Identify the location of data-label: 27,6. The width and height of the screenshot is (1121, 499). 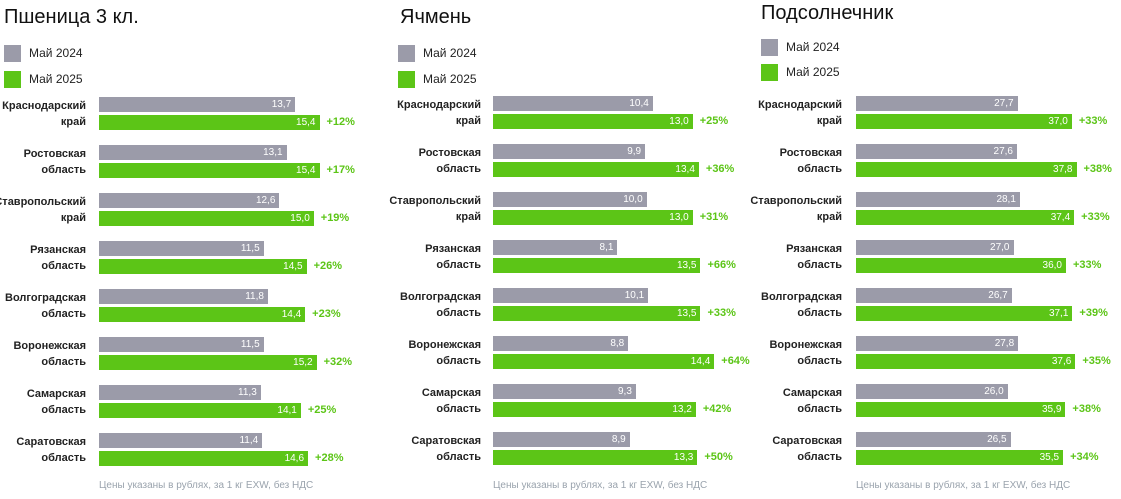
(1003, 151).